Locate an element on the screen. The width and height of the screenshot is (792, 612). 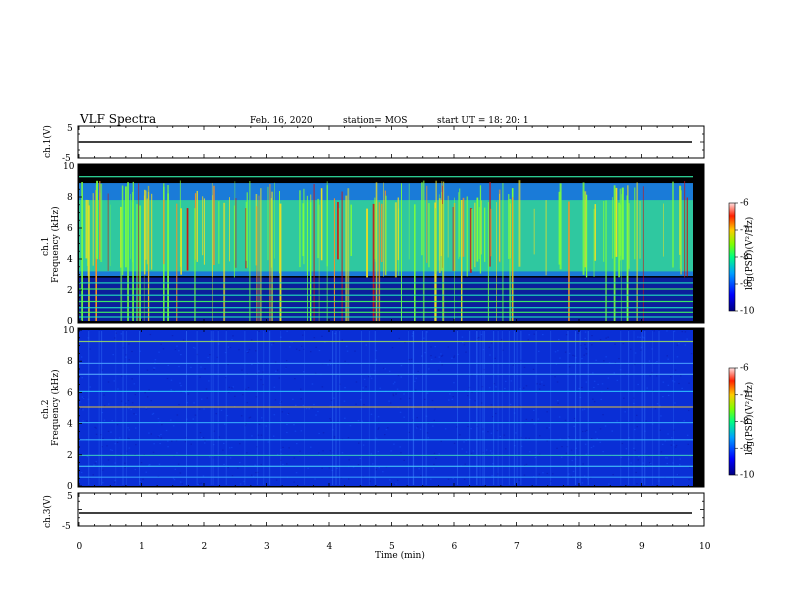
ch3-ytick-bottom: -5 is located at coordinates (66, 527).